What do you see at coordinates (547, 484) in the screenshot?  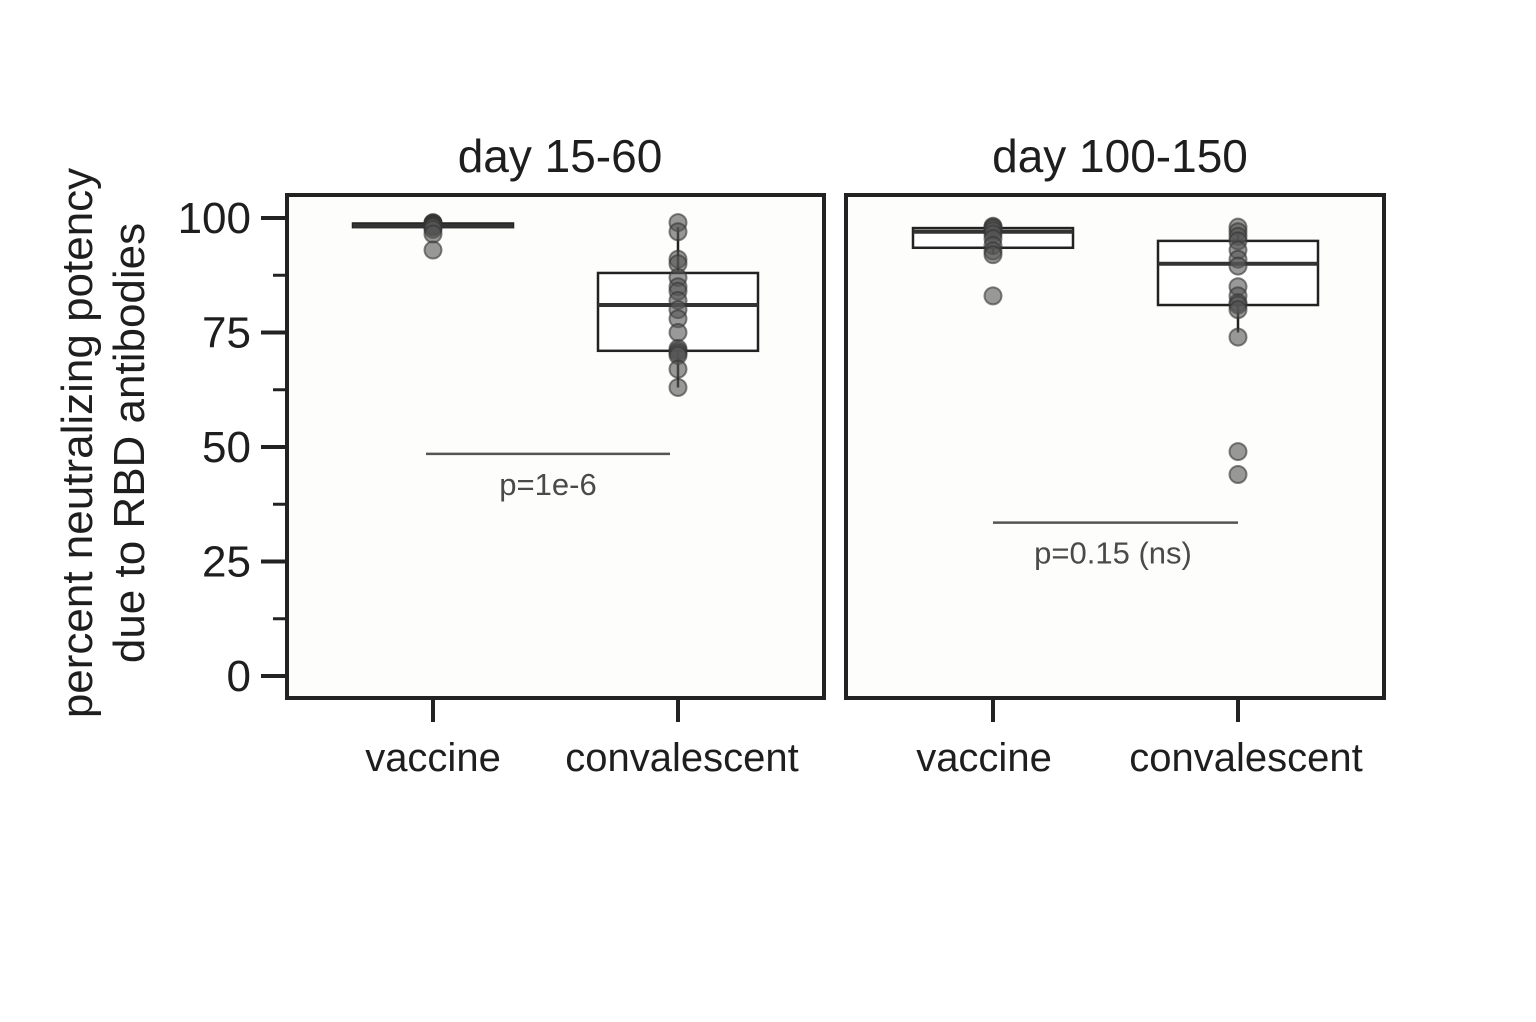 I see `p-value-label: p=1e-6` at bounding box center [547, 484].